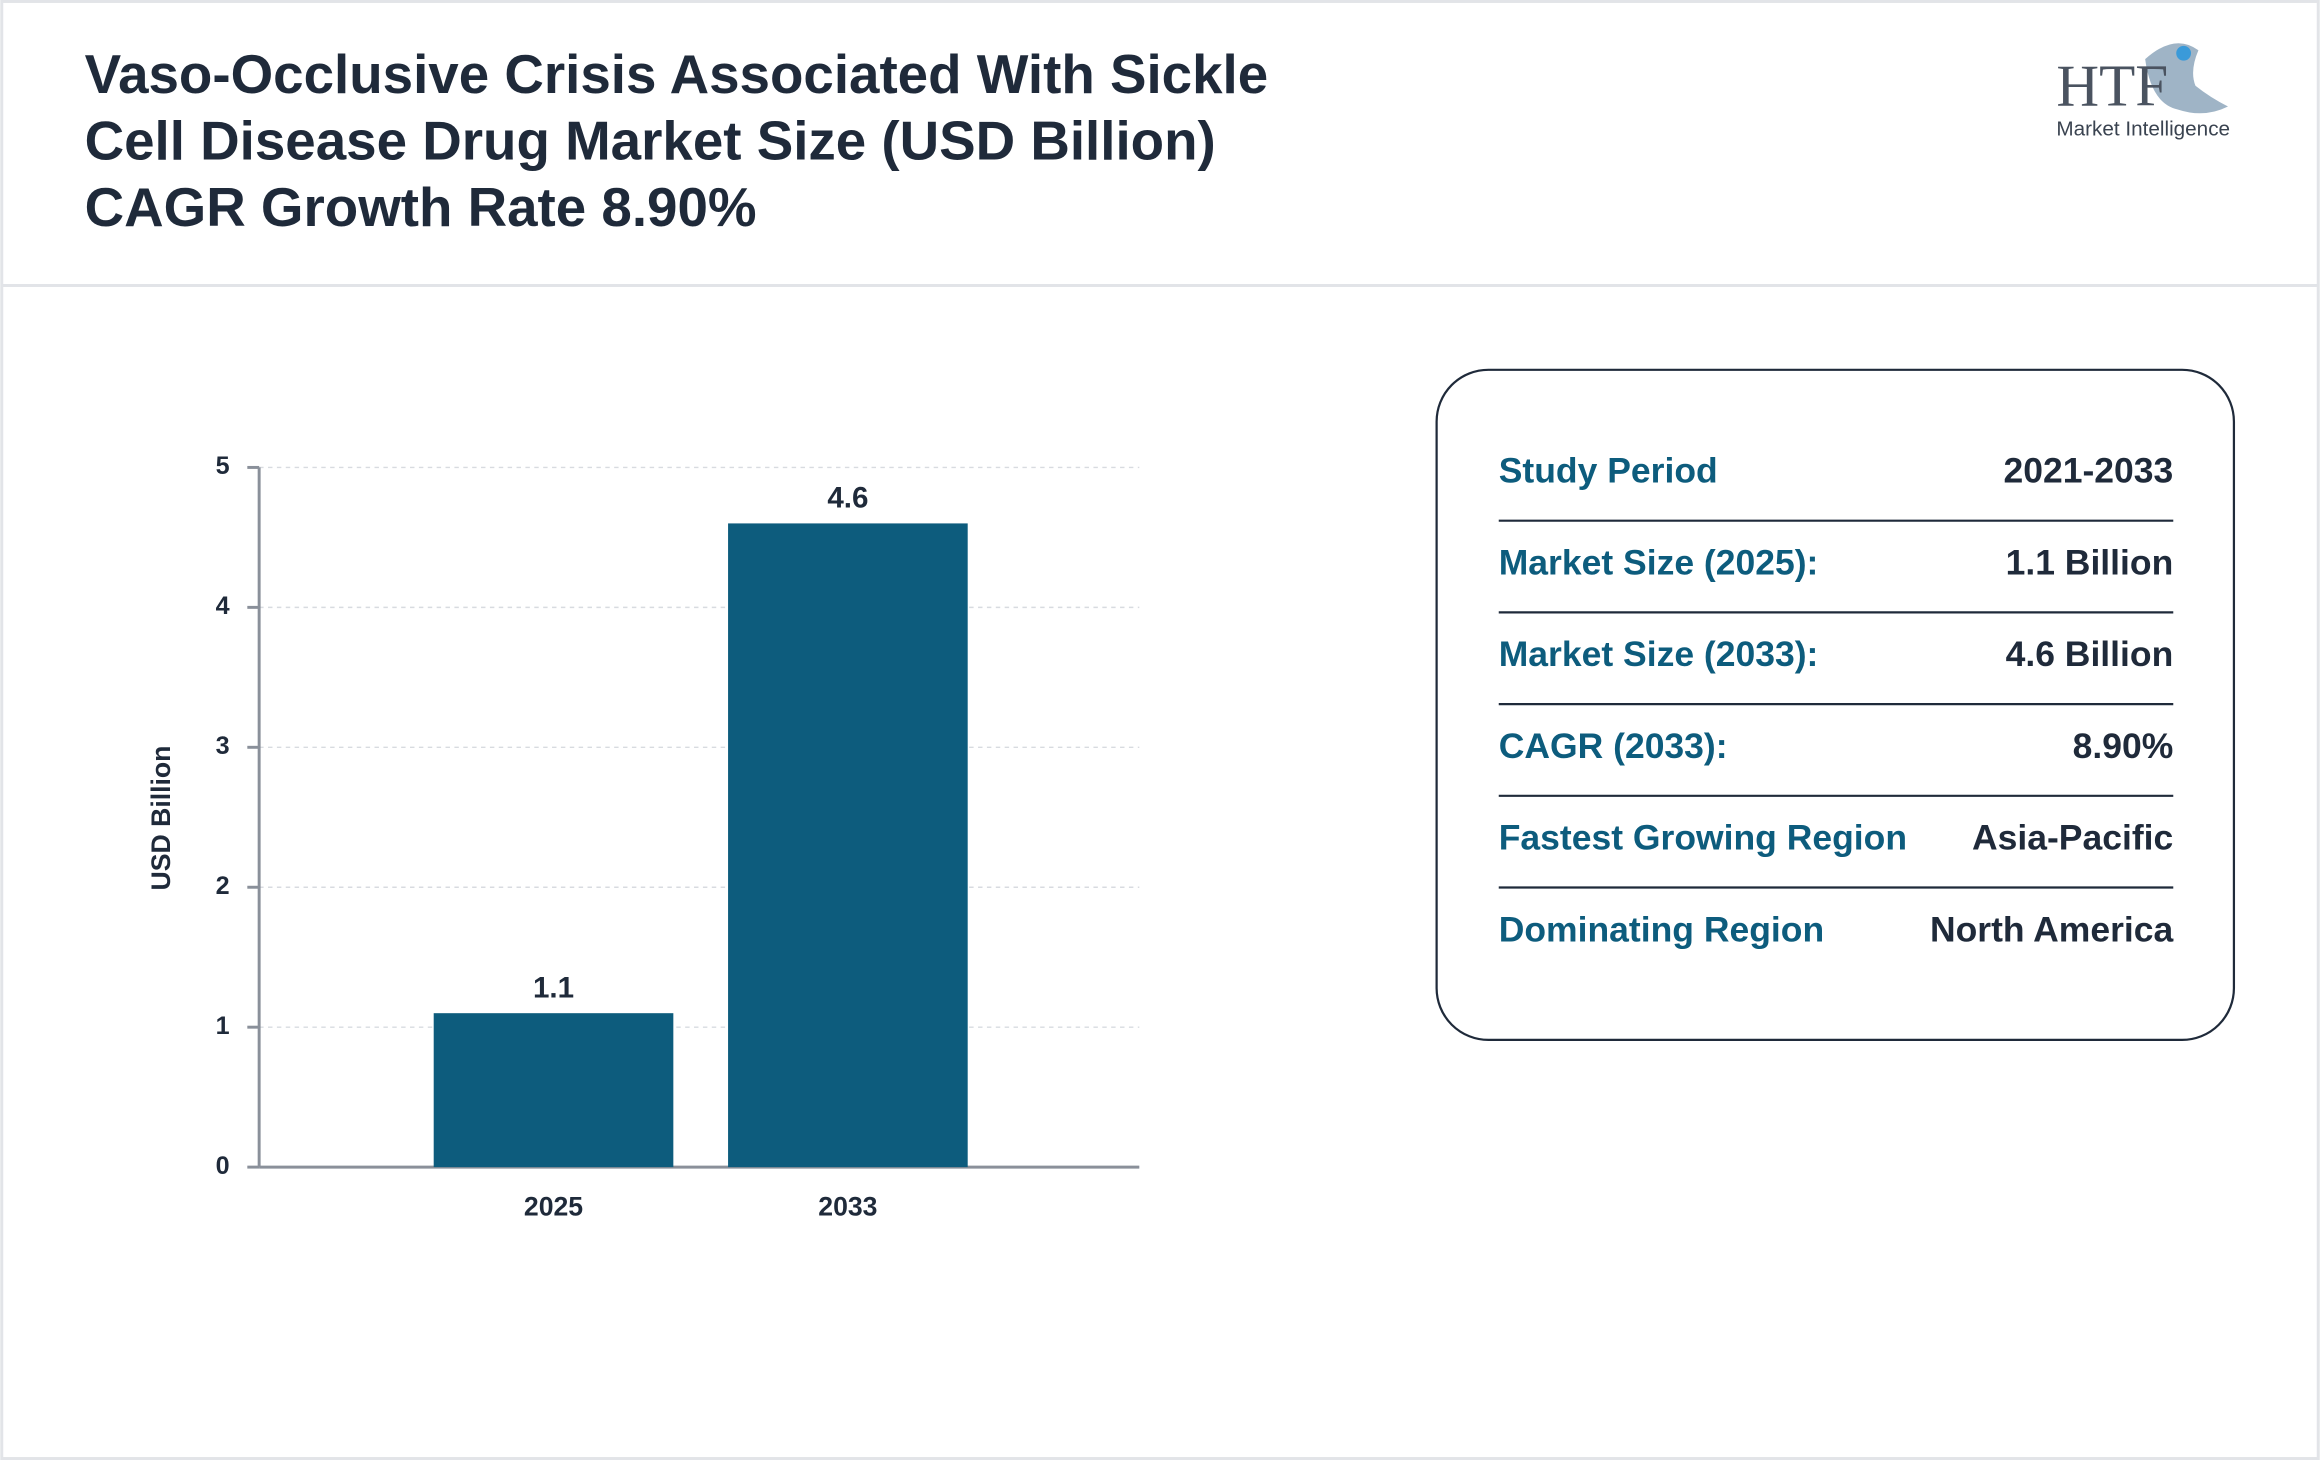 The width and height of the screenshot is (2320, 1460). I want to click on logo-mark: HTF, so click(2112, 85).